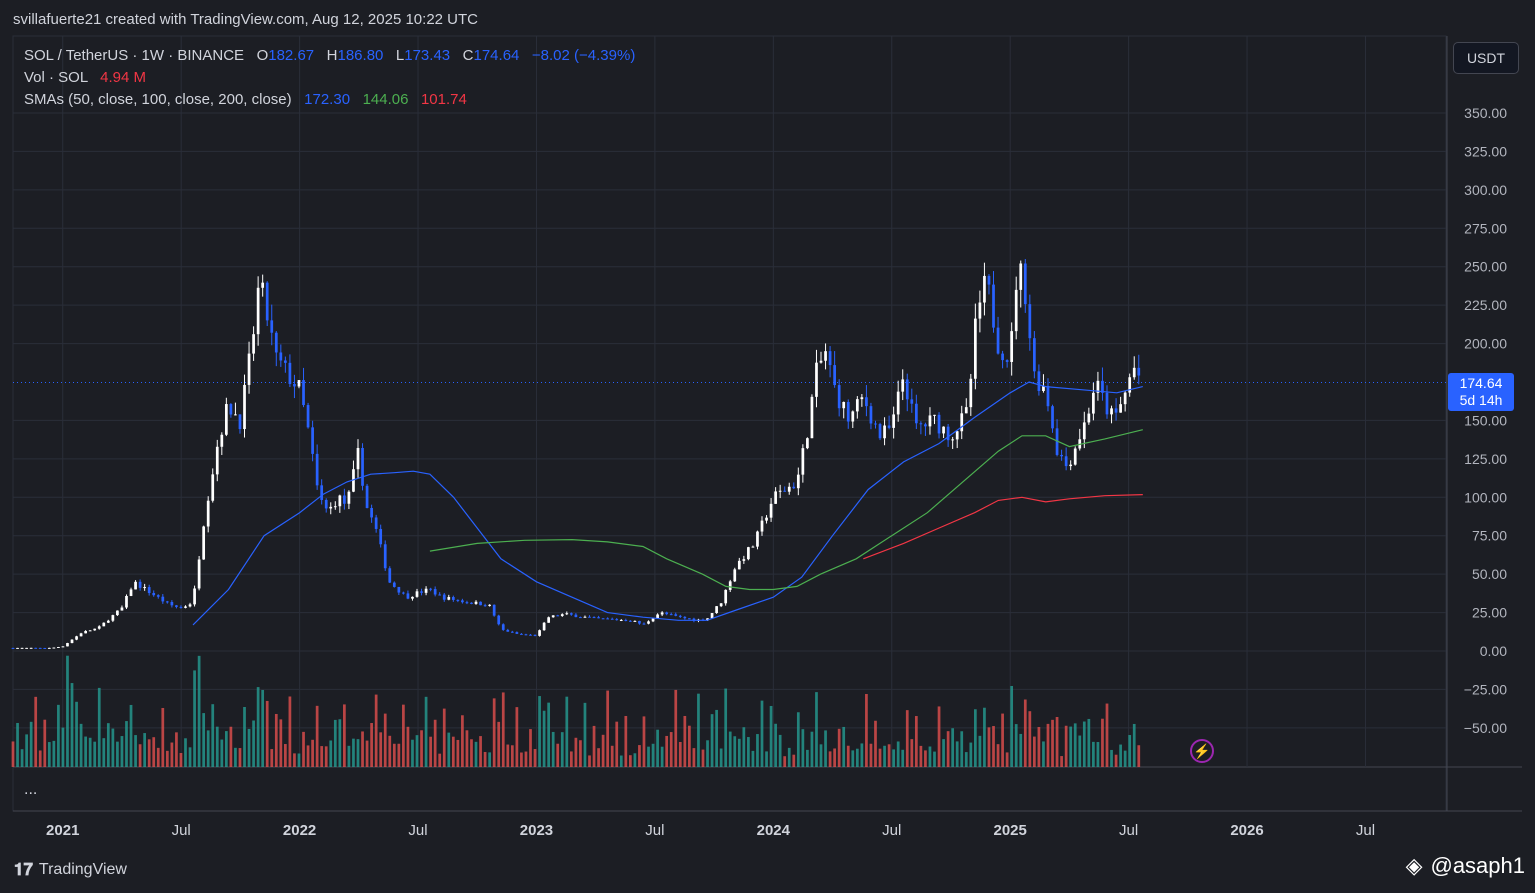  What do you see at coordinates (583, 55) in the screenshot?
I see `change-value: −8.02 (−4.39%)` at bounding box center [583, 55].